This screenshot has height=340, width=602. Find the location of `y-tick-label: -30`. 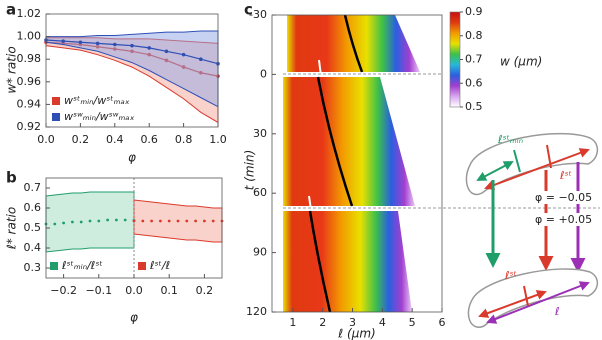

y-tick-label: -30 is located at coordinates (258, 14).